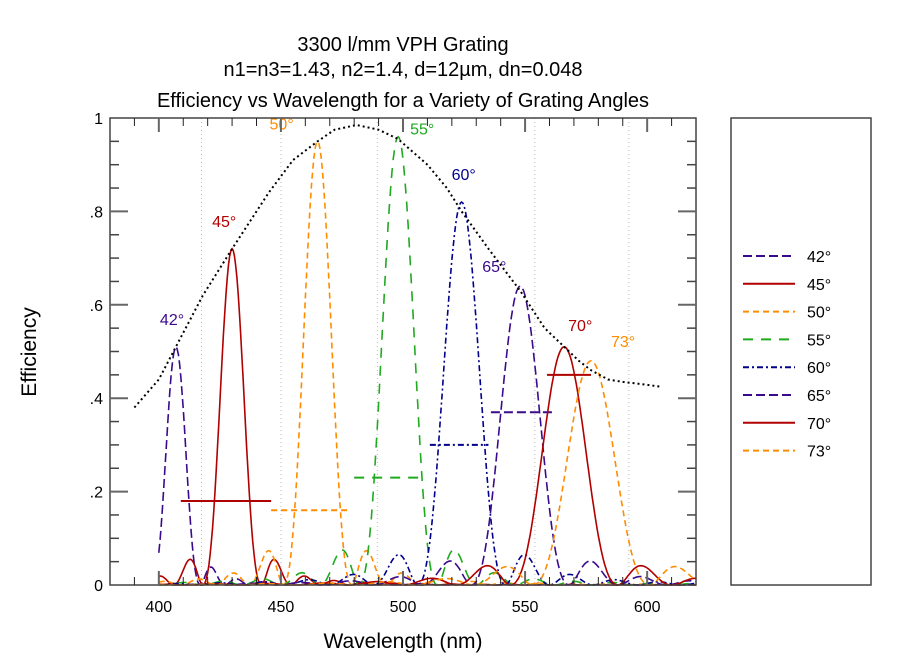 This screenshot has height=671, width=906. I want to click on chart-subtitle: n1=n3=1.43, n2=1.4, d=12µm, dn=0.048, so click(402, 70).